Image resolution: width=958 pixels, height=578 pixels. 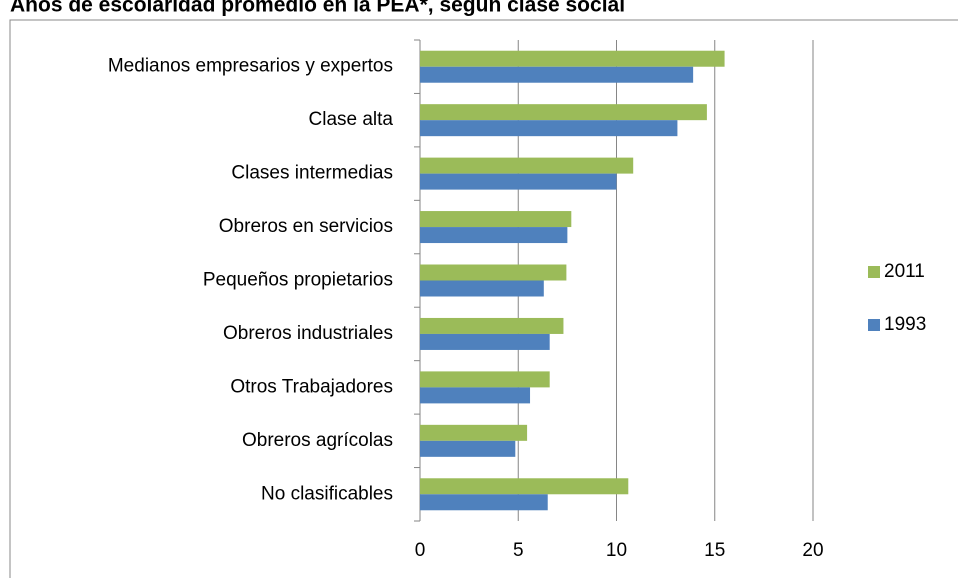 I want to click on y-tick-label: Obreros agrícolas, so click(x=317, y=440).